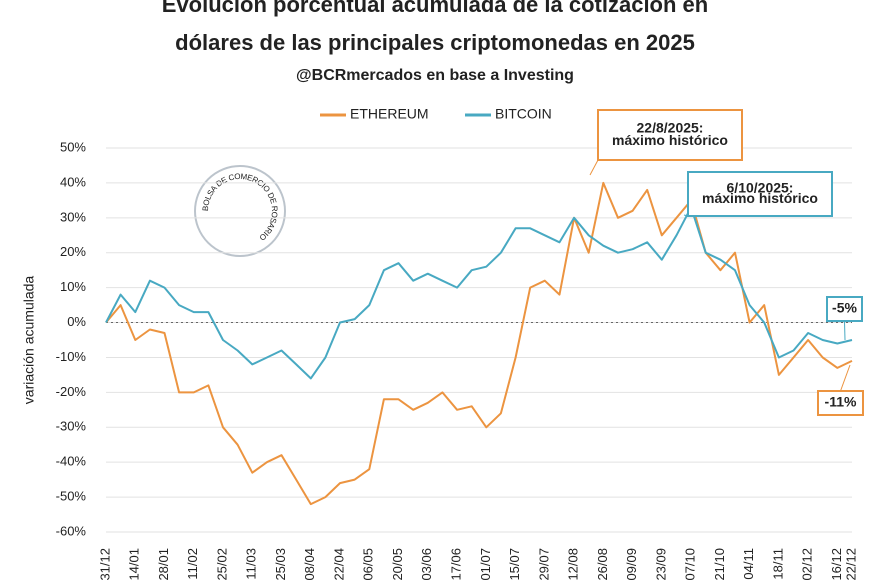 The height and width of the screenshot is (580, 870). Describe the element at coordinates (760, 187) in the screenshot. I see `annotation-text: 6/10/2025:` at that location.